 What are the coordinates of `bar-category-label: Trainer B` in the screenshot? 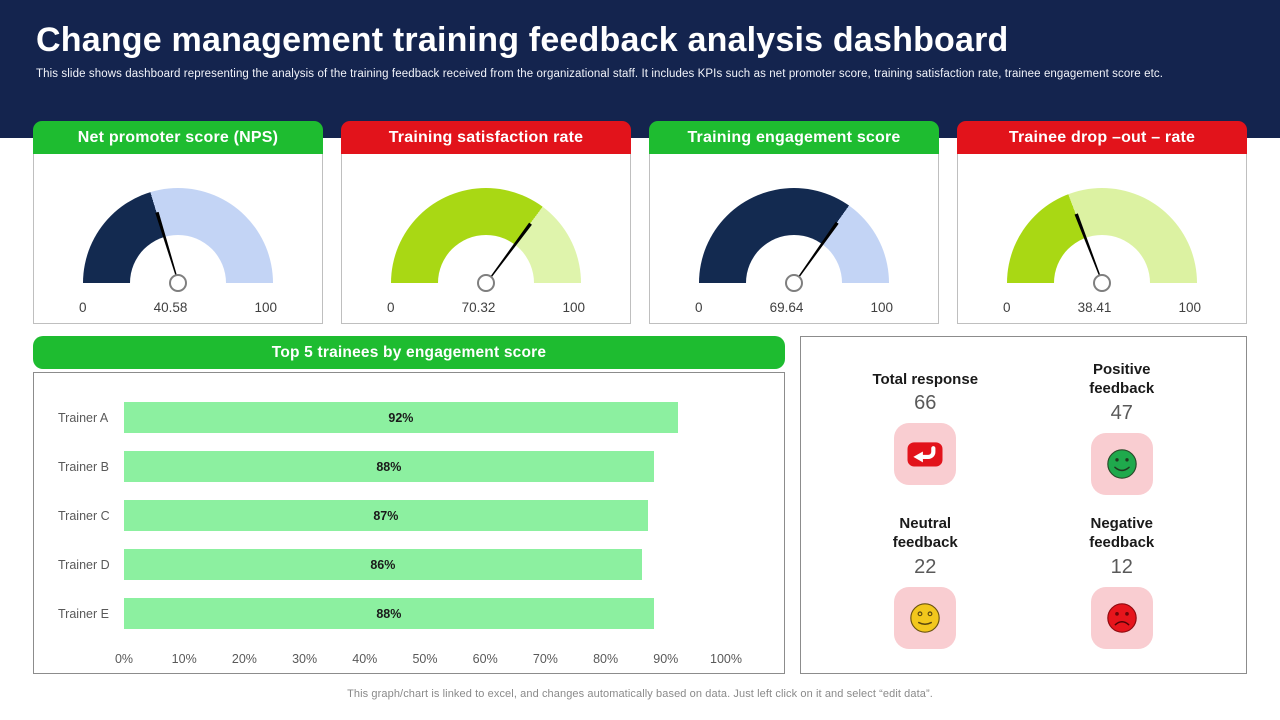 It's located at (83, 466).